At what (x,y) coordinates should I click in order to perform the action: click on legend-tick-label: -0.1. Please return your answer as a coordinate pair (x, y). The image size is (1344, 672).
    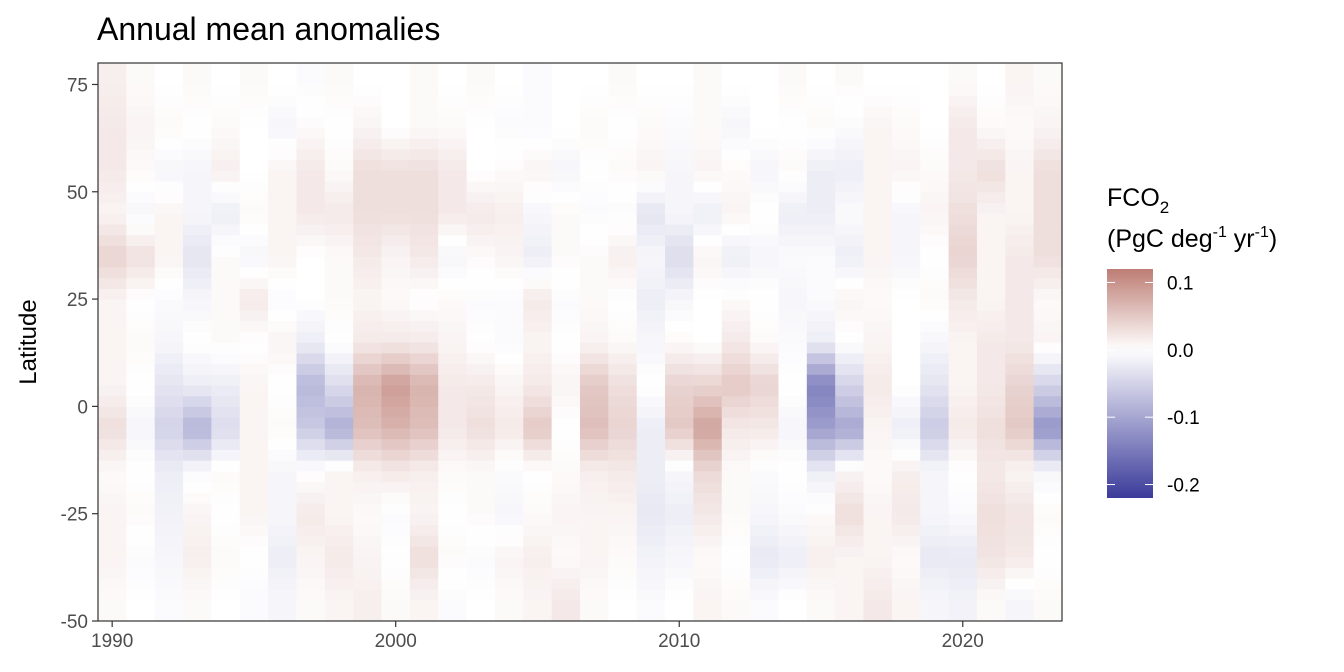
    Looking at the image, I should click on (1183, 418).